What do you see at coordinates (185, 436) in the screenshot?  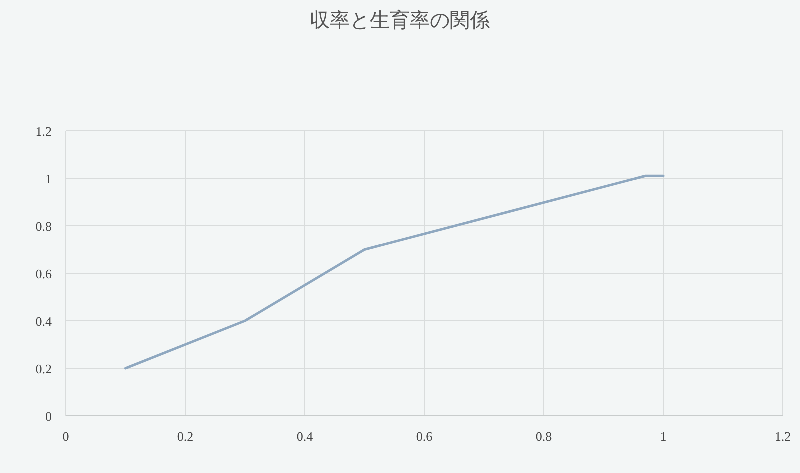 I see `x-tick-label: 0.2` at bounding box center [185, 436].